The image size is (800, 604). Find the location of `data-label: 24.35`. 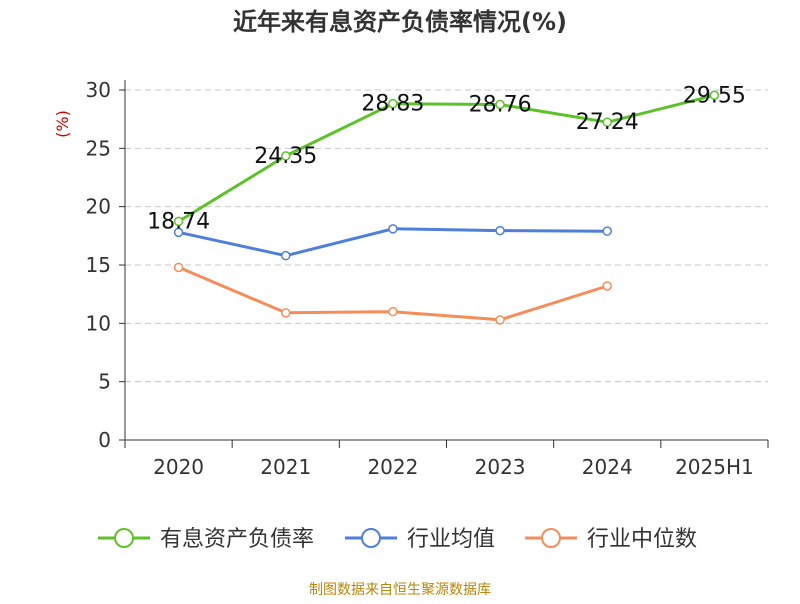

data-label: 24.35 is located at coordinates (285, 156).